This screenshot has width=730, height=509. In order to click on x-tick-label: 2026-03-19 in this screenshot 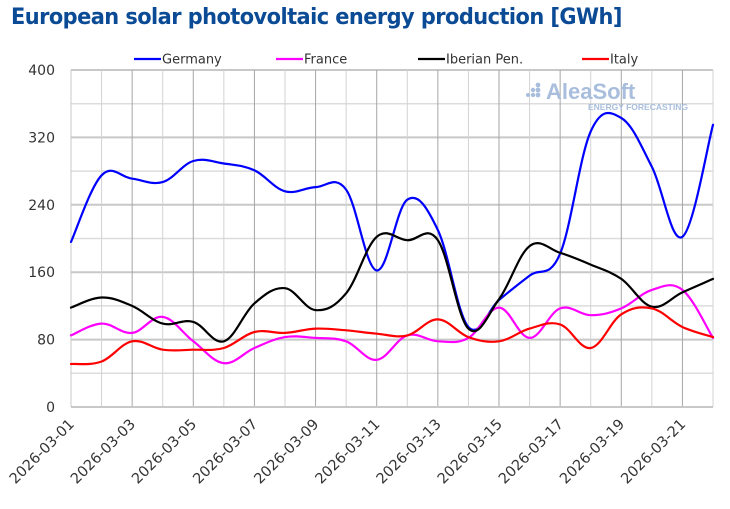, I will do `click(592, 452)`.